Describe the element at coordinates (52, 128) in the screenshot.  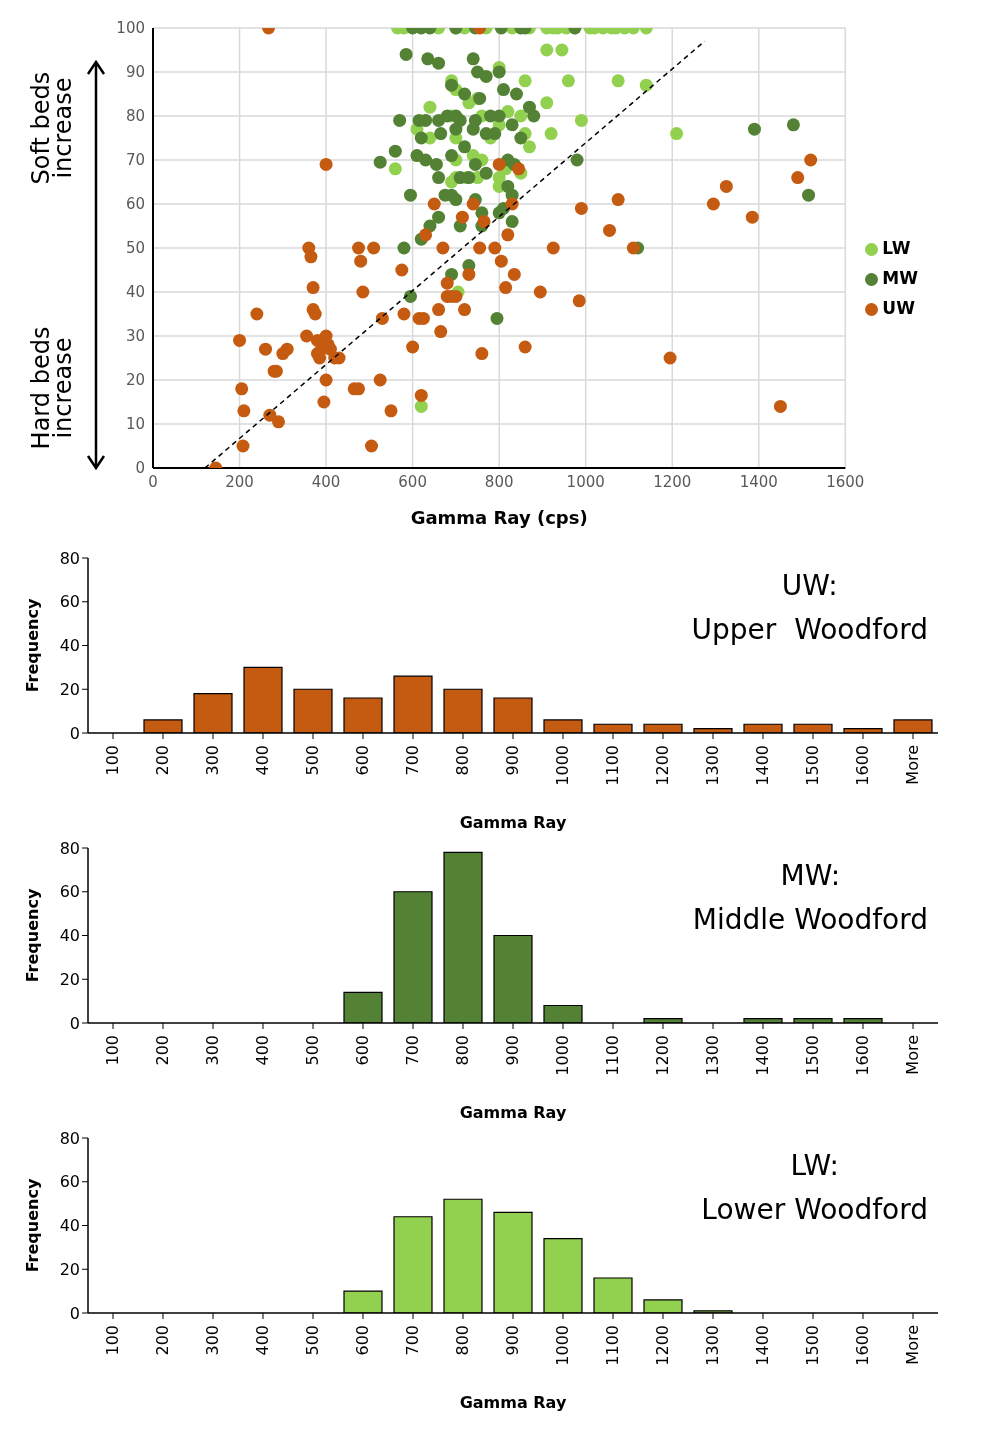
I see `text: Soft beds increase` at that location.